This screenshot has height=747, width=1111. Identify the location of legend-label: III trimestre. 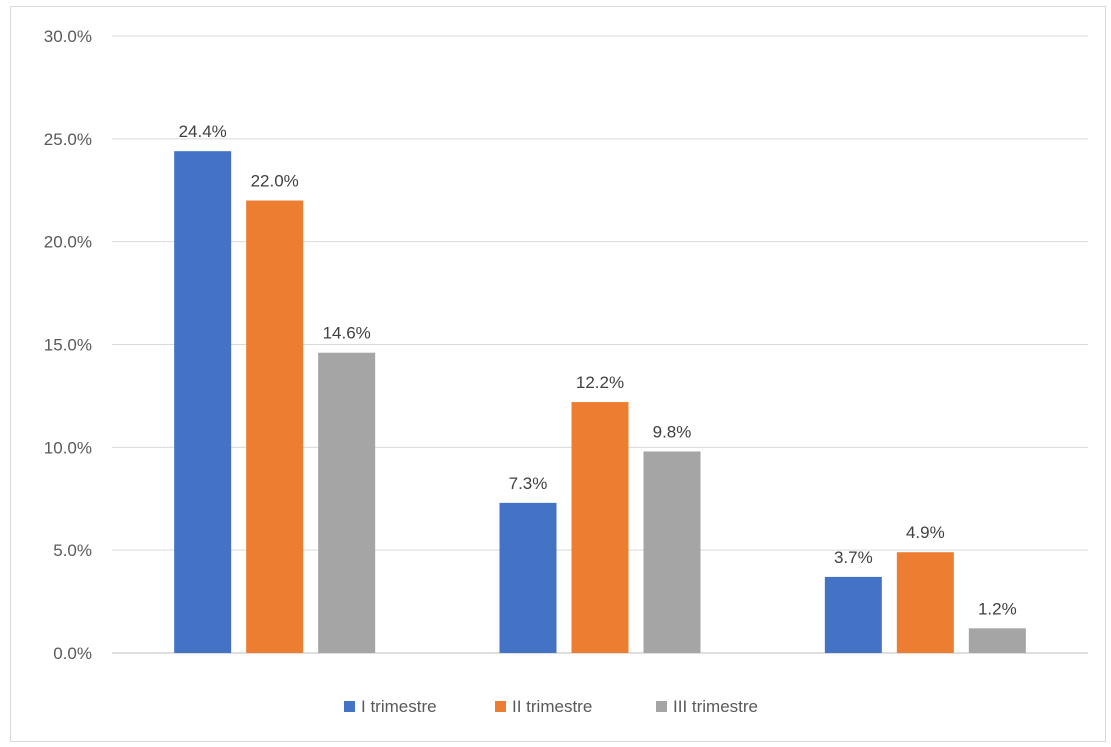
(715, 706).